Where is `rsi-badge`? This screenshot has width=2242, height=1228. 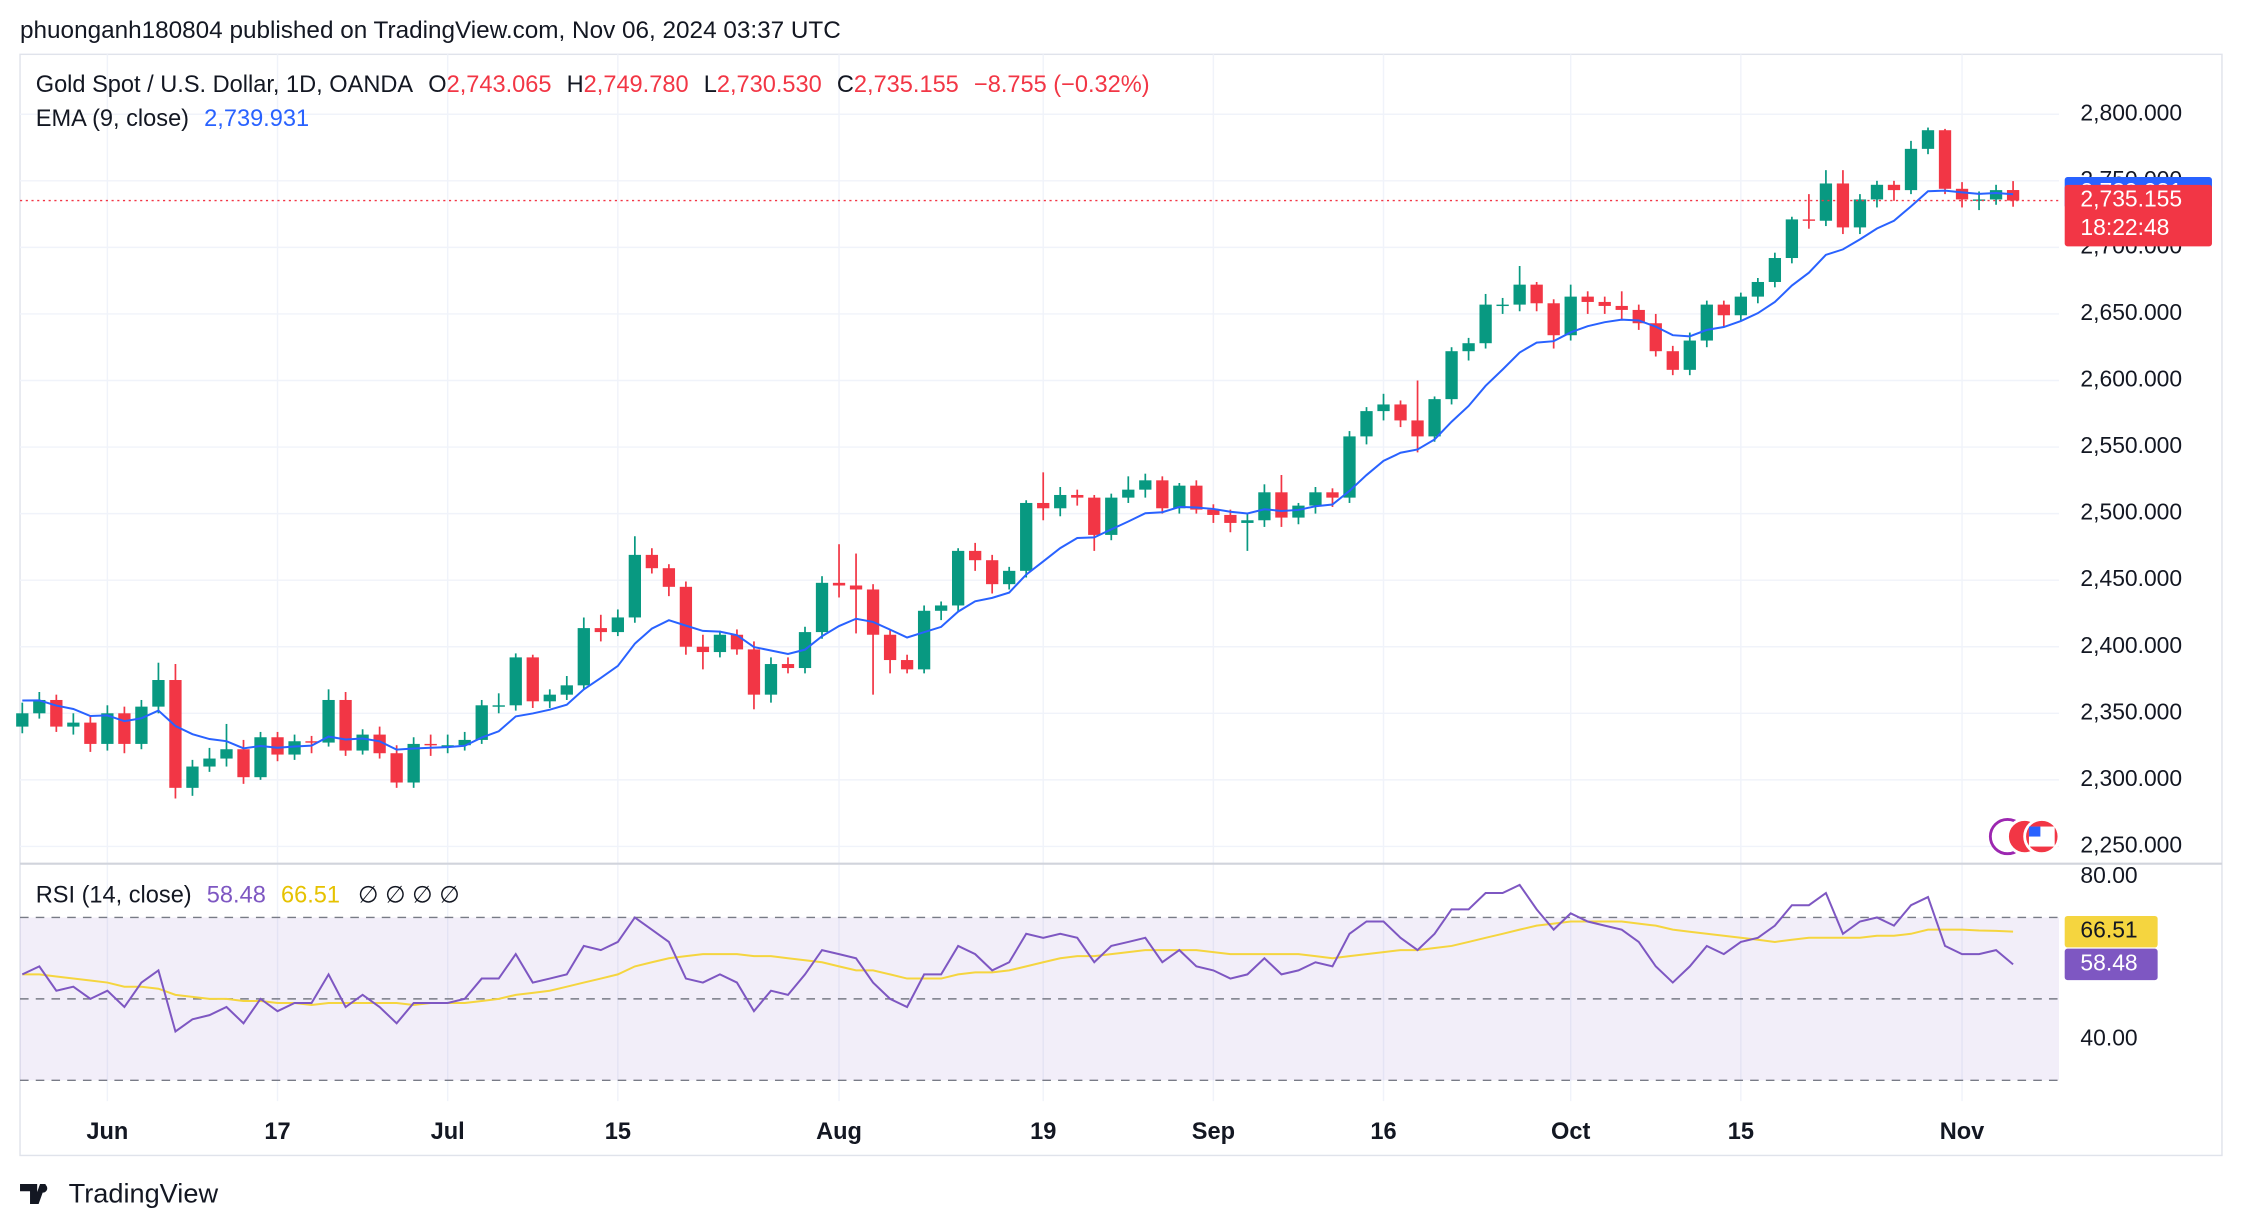 rsi-badge is located at coordinates (2111, 931).